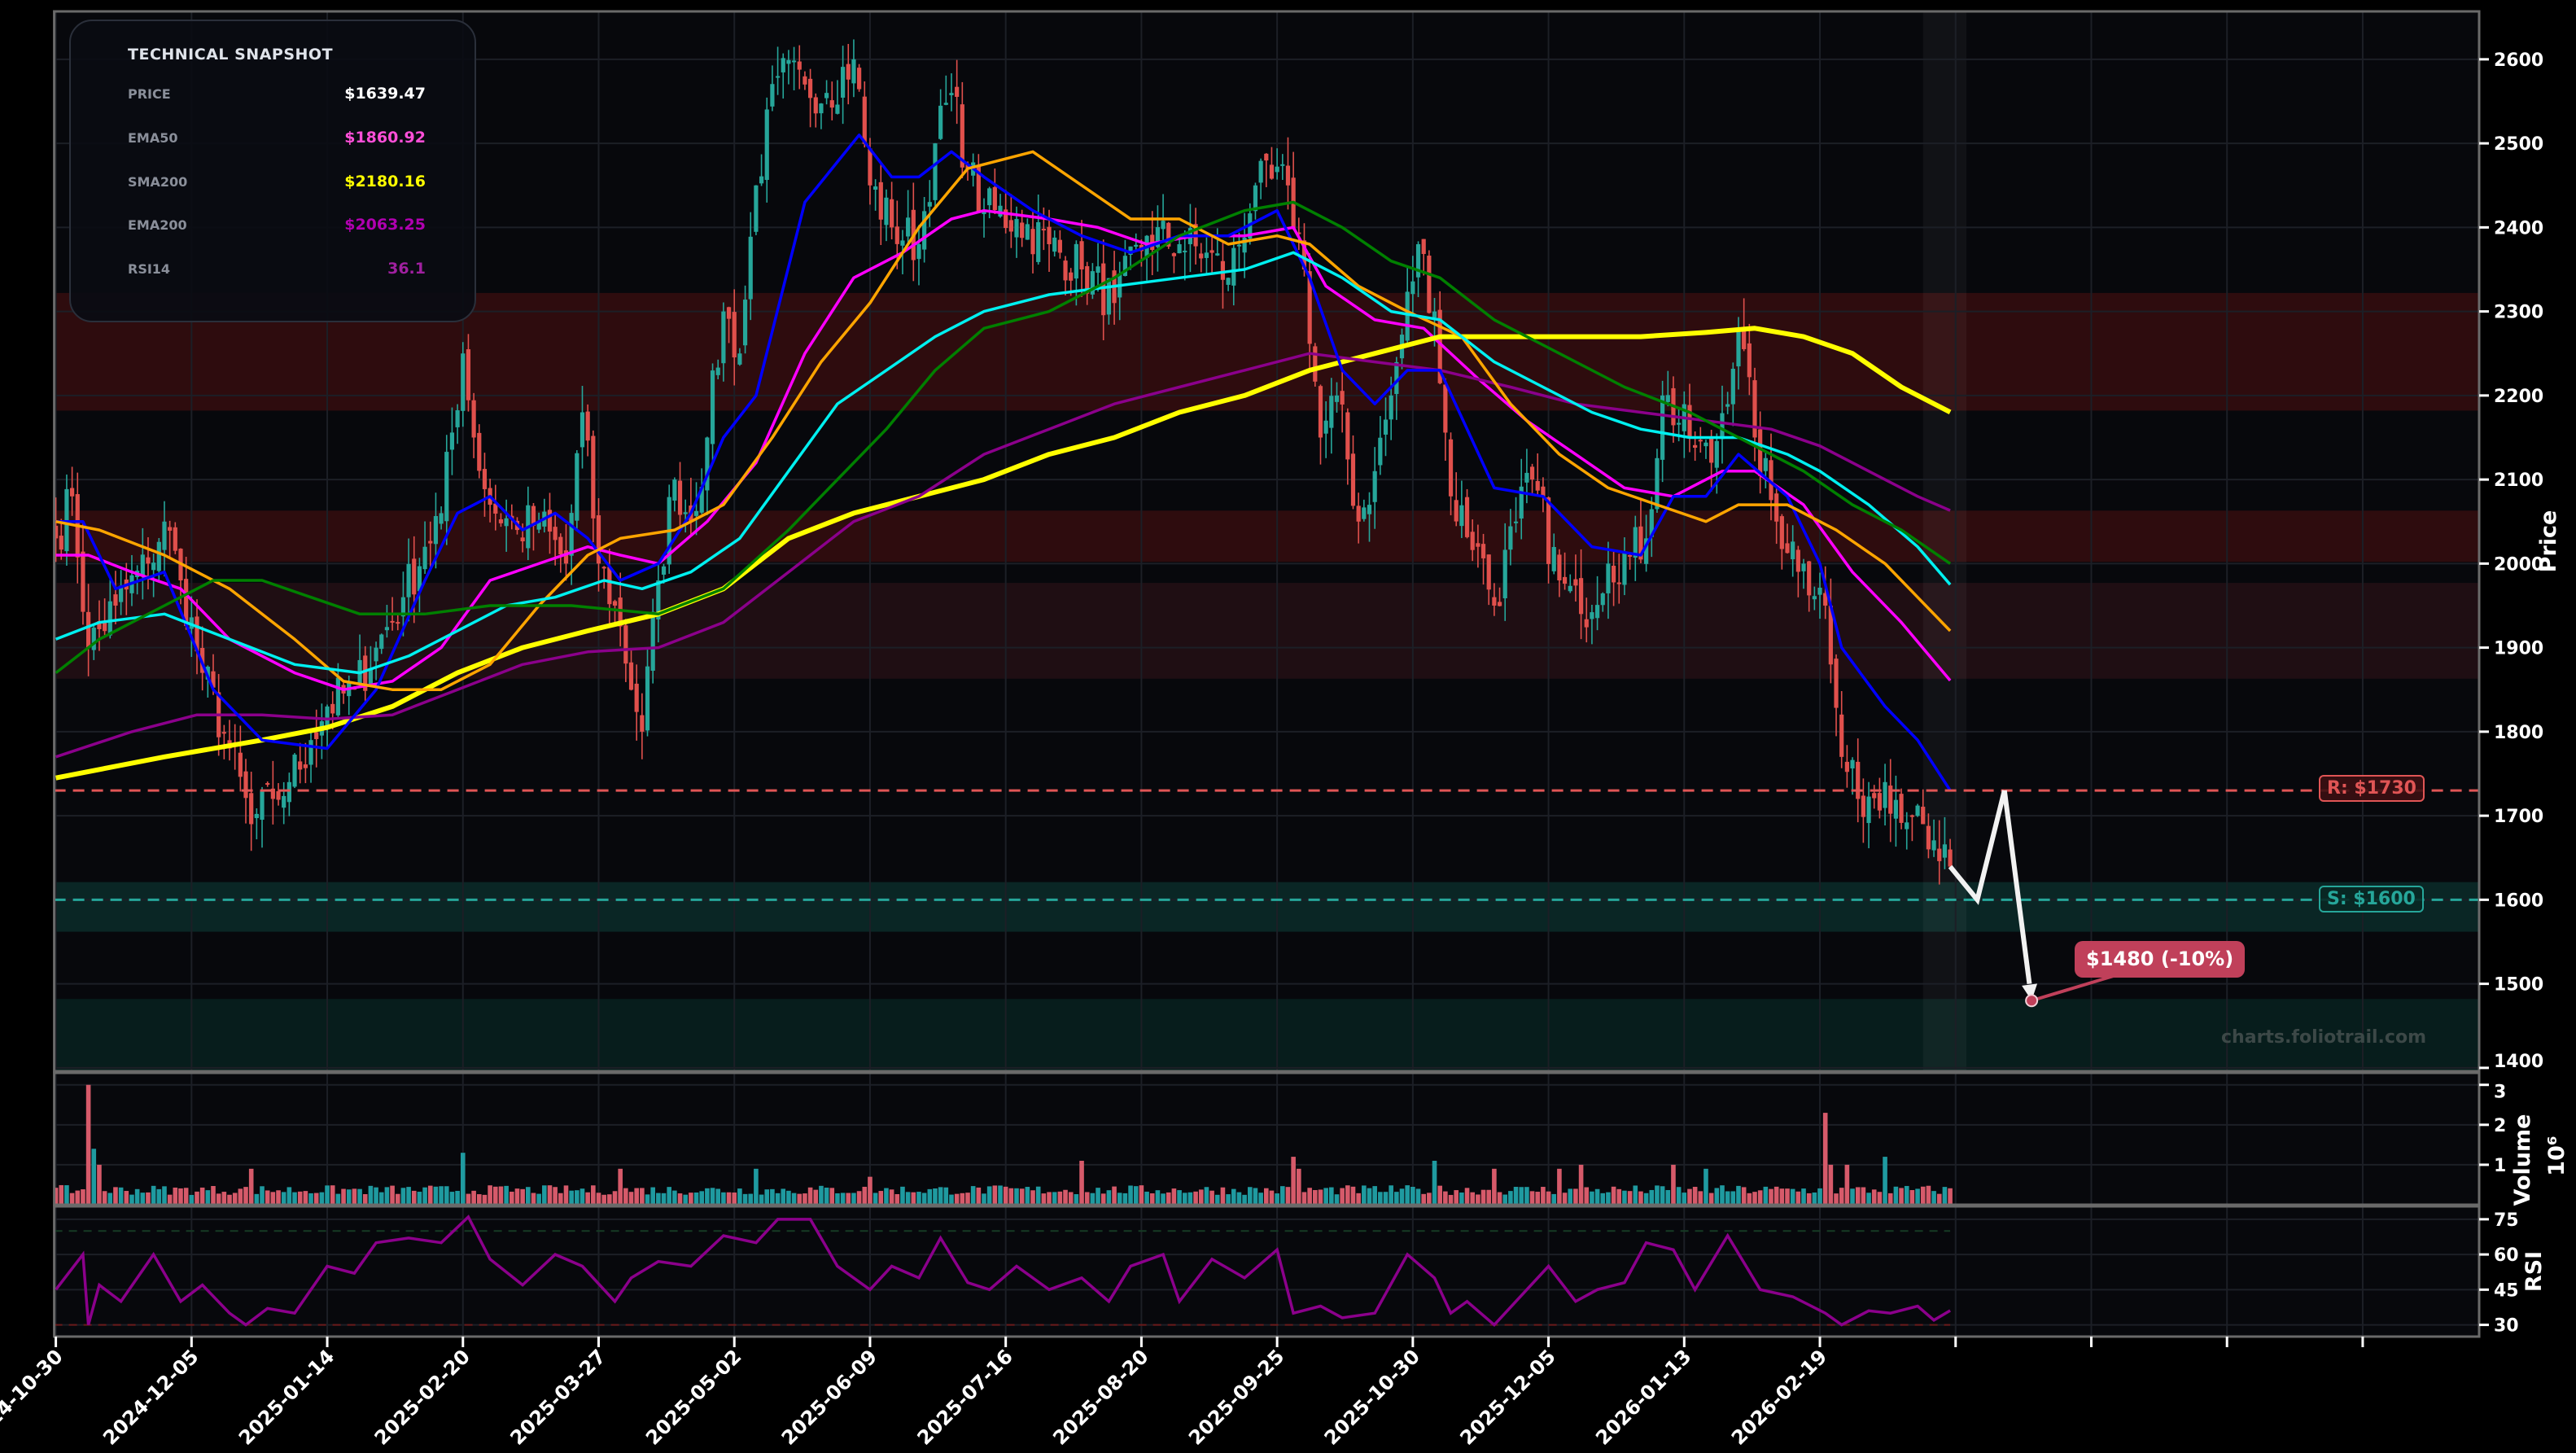 The width and height of the screenshot is (2576, 1453). Describe the element at coordinates (1643, 1397) in the screenshot. I see `x-tick-label: 2026-01-13` at that location.